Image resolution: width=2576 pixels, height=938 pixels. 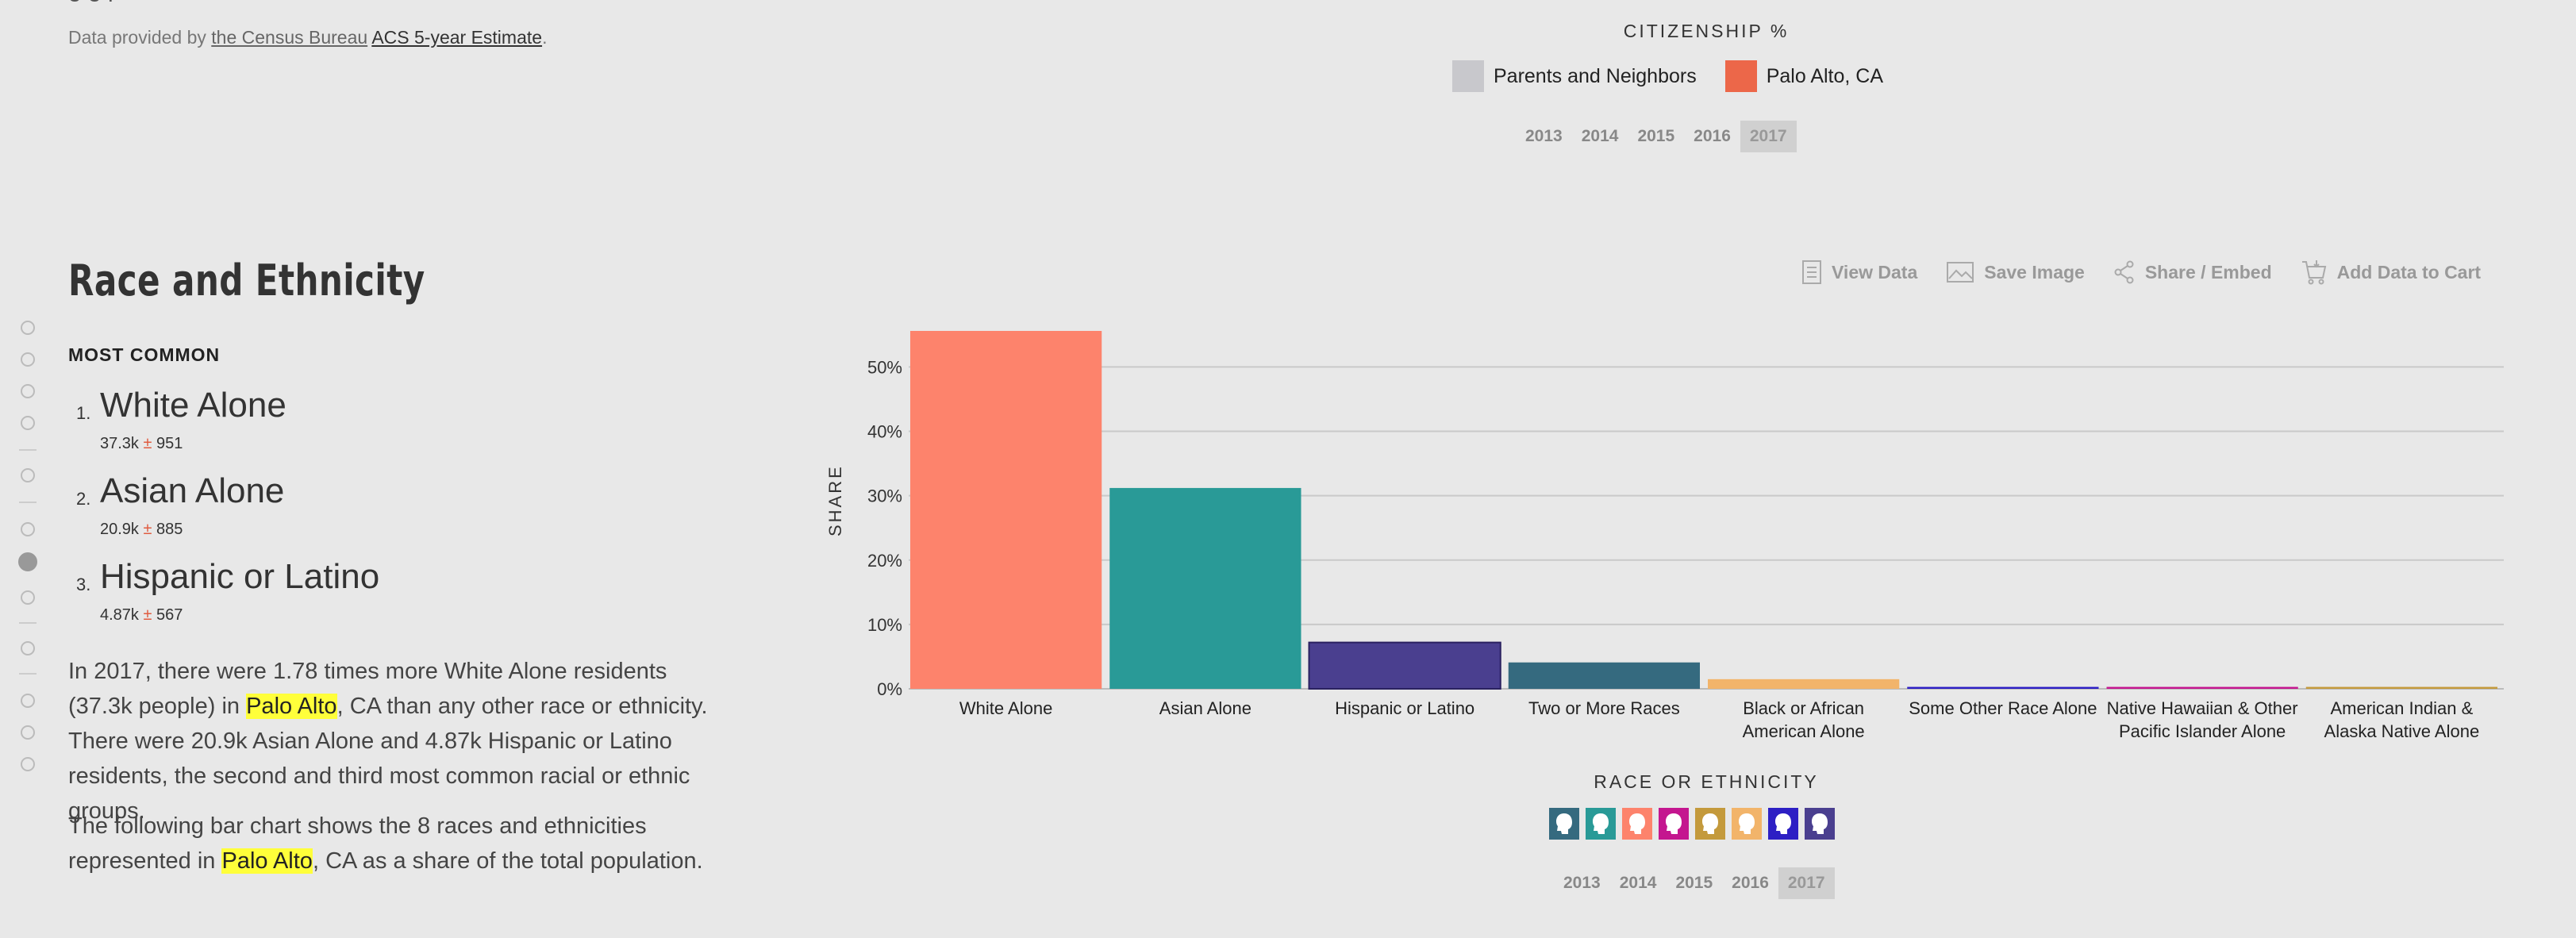 What do you see at coordinates (1707, 31) in the screenshot?
I see `citizenship-title: CITIZENSHIP %` at bounding box center [1707, 31].